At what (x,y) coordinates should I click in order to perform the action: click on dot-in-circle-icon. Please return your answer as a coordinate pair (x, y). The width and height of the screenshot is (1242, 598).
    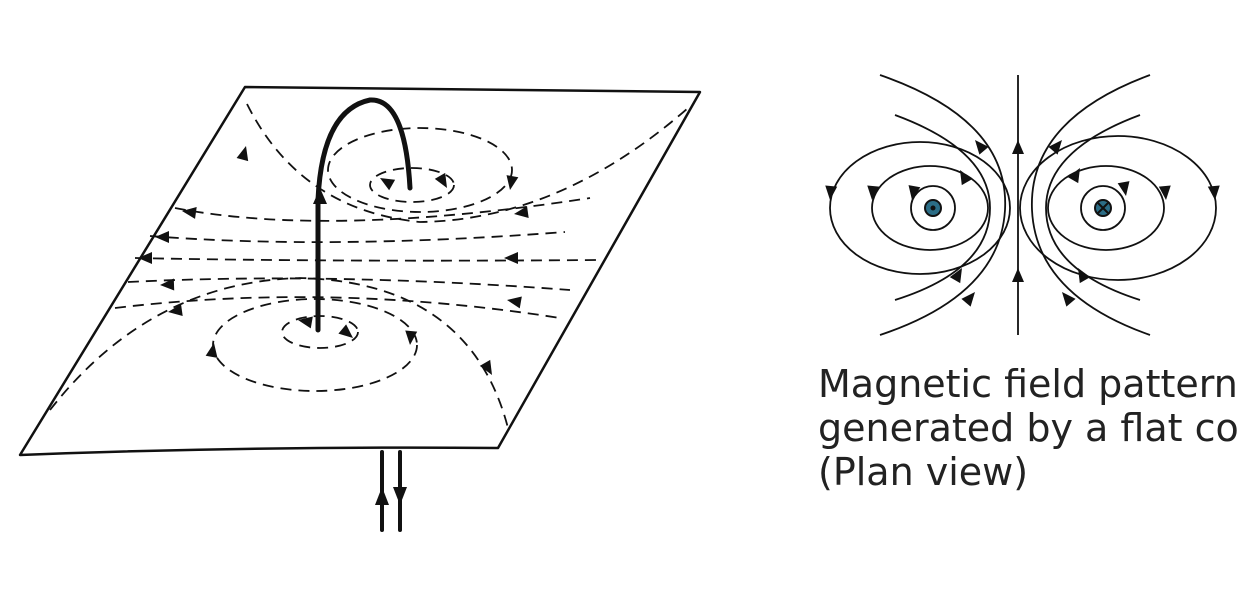
    Looking at the image, I should click on (933, 208).